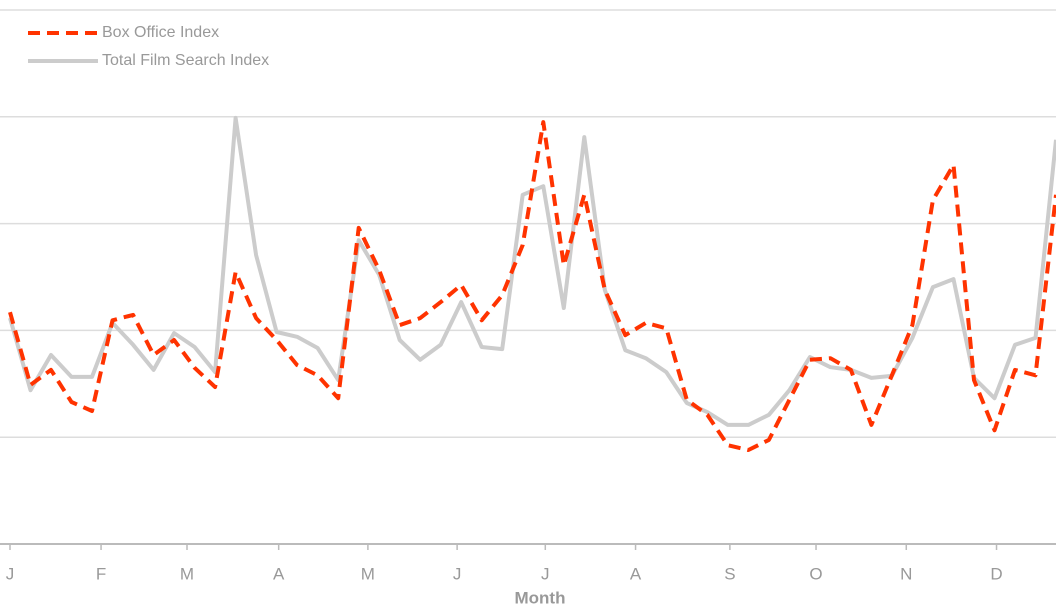 This screenshot has height=608, width=1056. Describe the element at coordinates (729, 573) in the screenshot. I see `x-tick-label: S` at that location.